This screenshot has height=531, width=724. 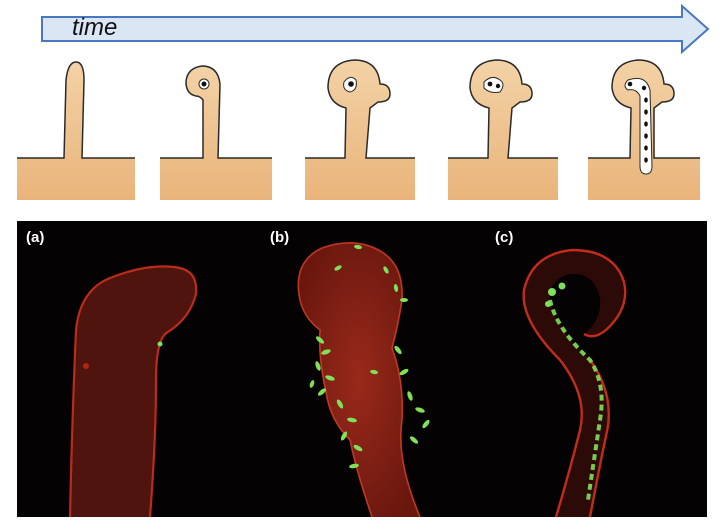 I want to click on stage-thread-initiation, so click(x=503, y=129).